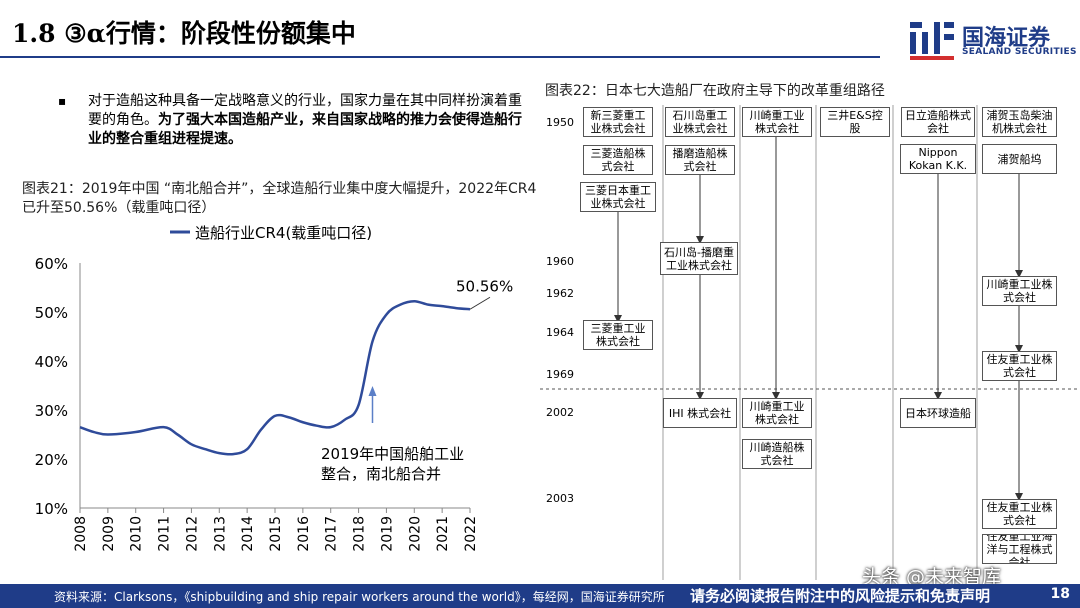  What do you see at coordinates (387, 534) in the screenshot?
I see `x-tick-label: 2019` at bounding box center [387, 534].